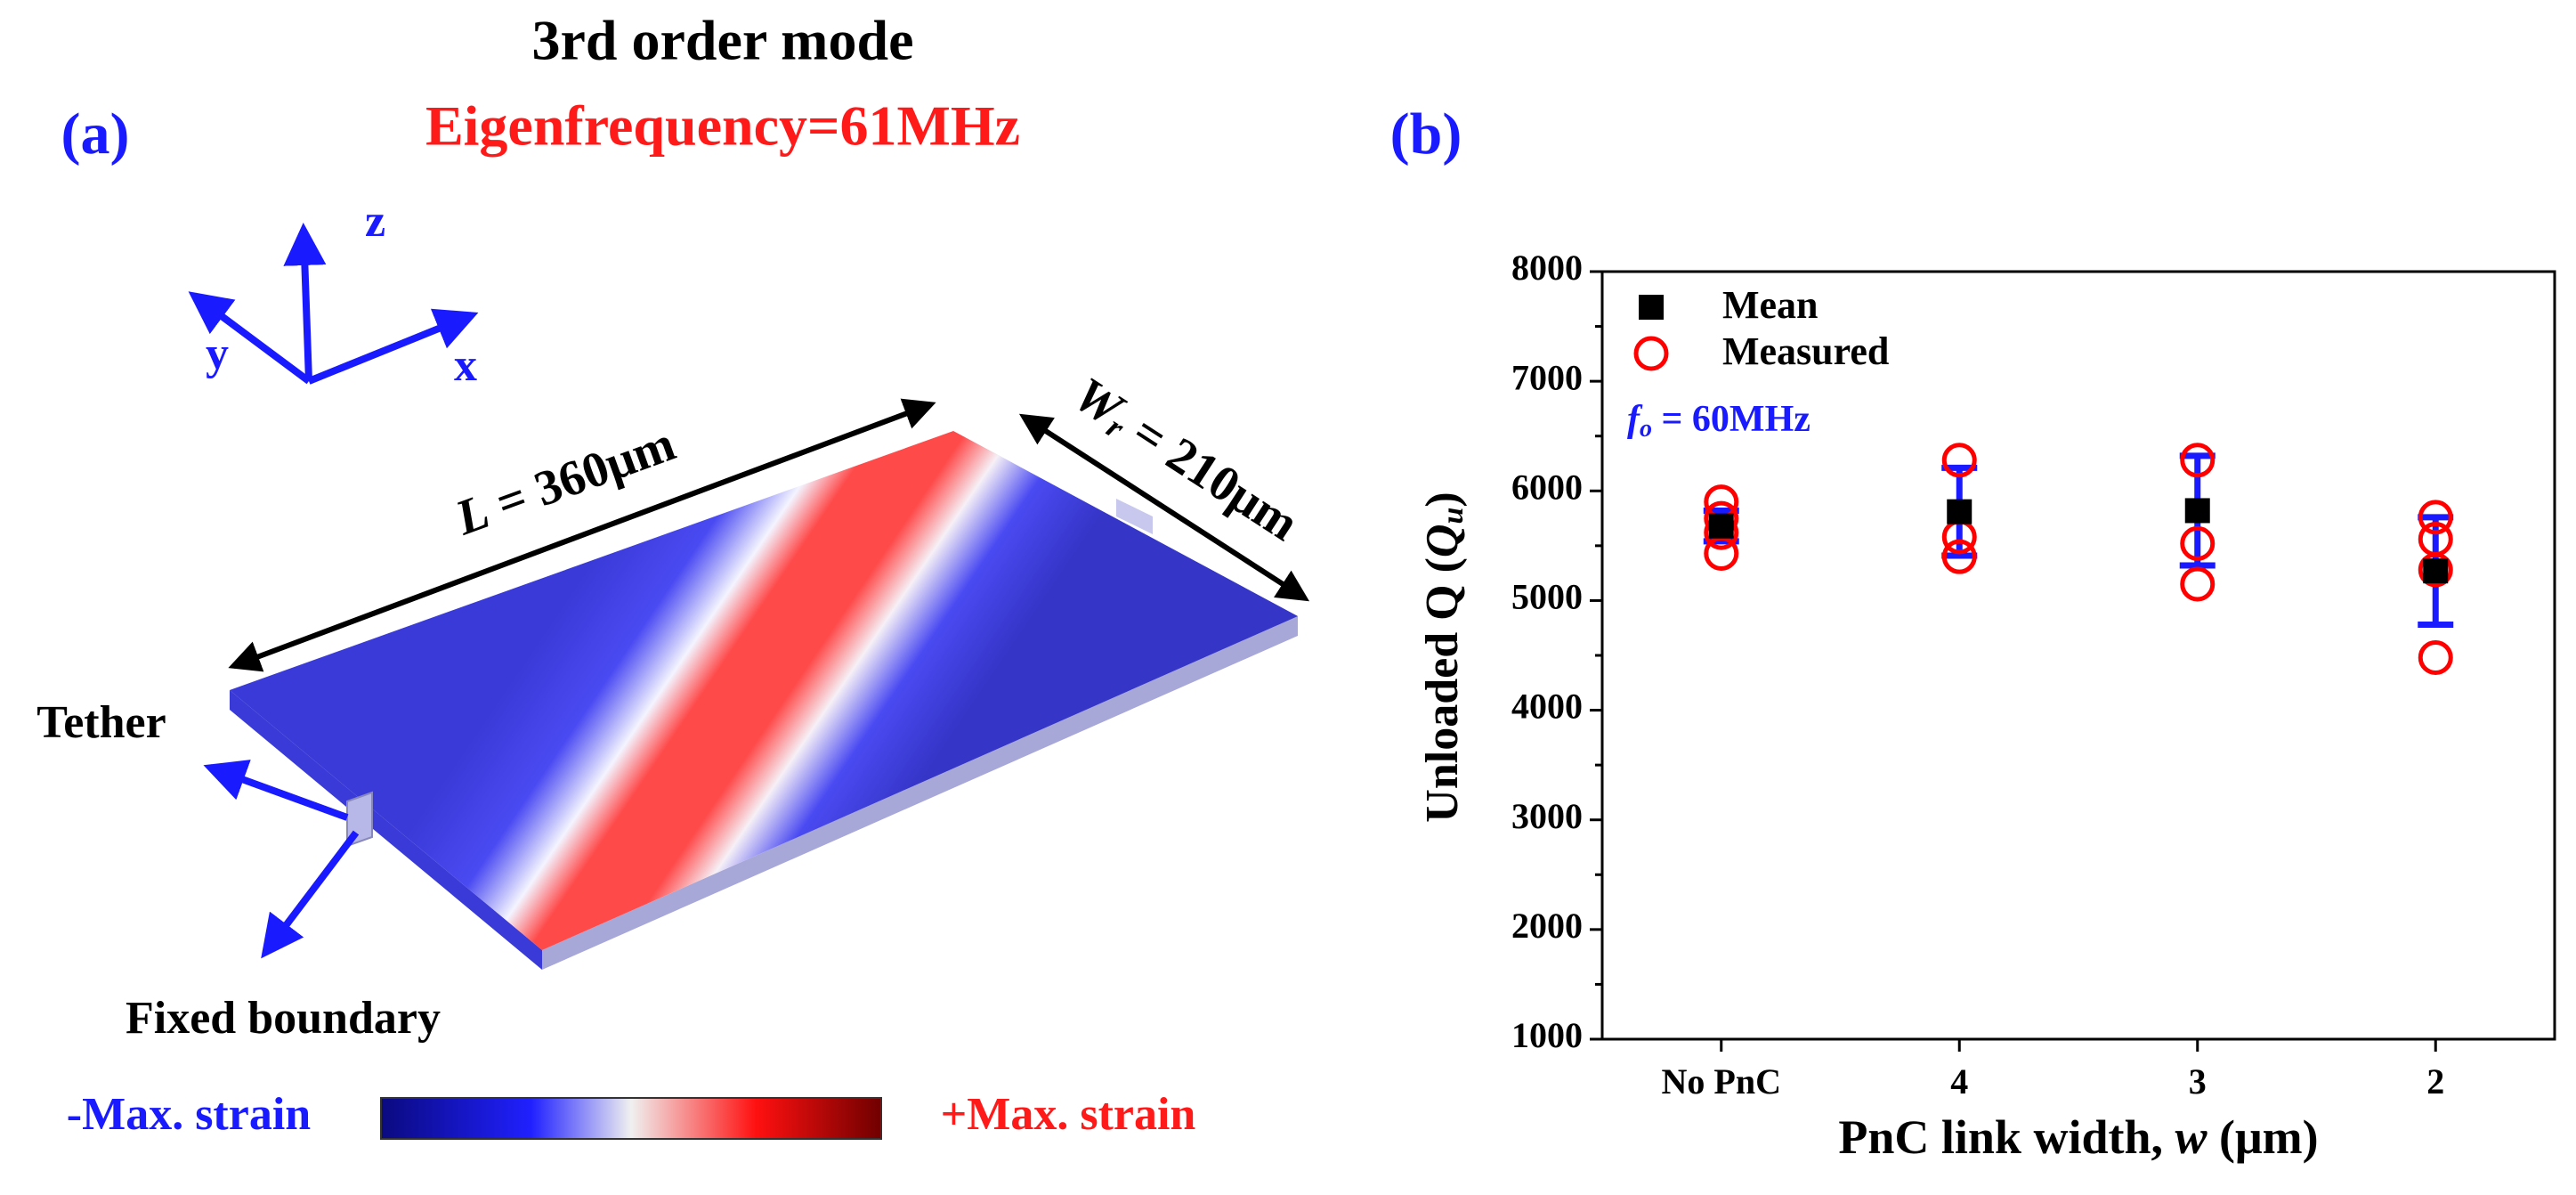 This screenshot has height=1195, width=2576. I want to click on tether-label: Tether, so click(101, 723).